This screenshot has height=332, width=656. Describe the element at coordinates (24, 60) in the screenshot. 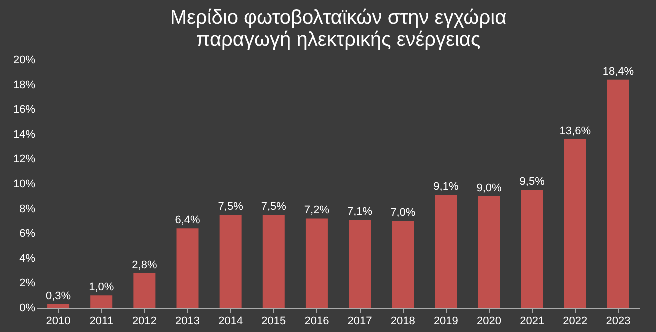

I see `y-tick-label: 20%` at that location.